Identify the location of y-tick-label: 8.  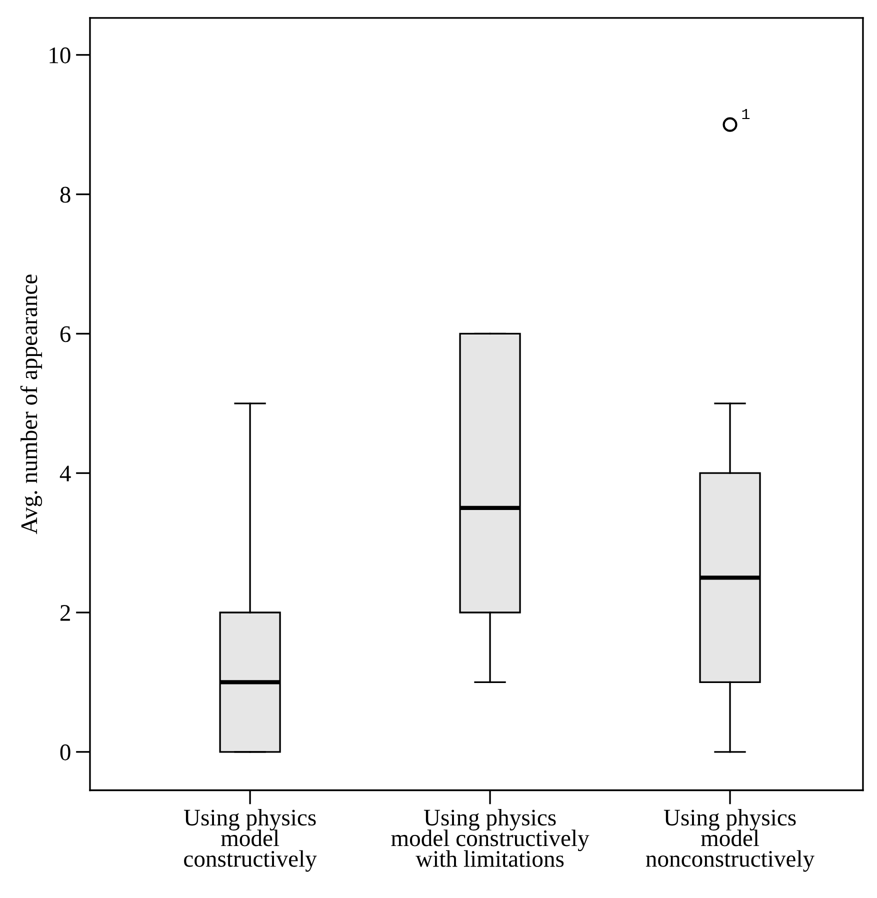
(65, 194).